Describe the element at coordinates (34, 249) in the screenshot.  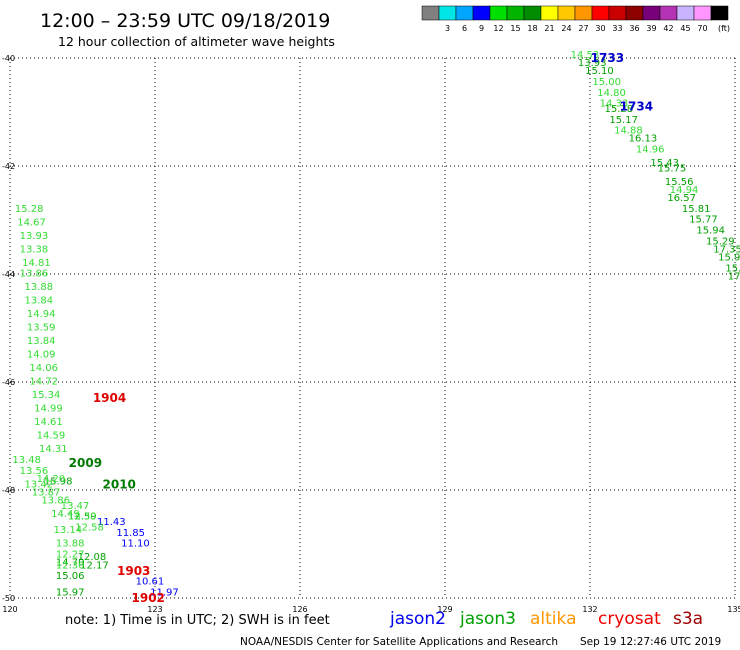
I see `swh-value: 13.38` at that location.